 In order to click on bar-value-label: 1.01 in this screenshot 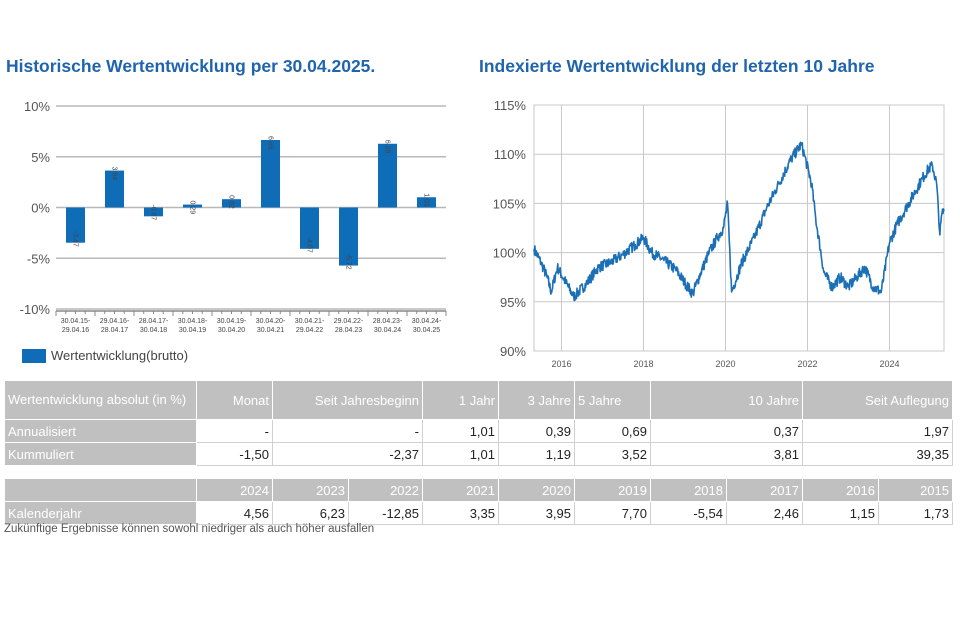, I will do `click(426, 200)`.